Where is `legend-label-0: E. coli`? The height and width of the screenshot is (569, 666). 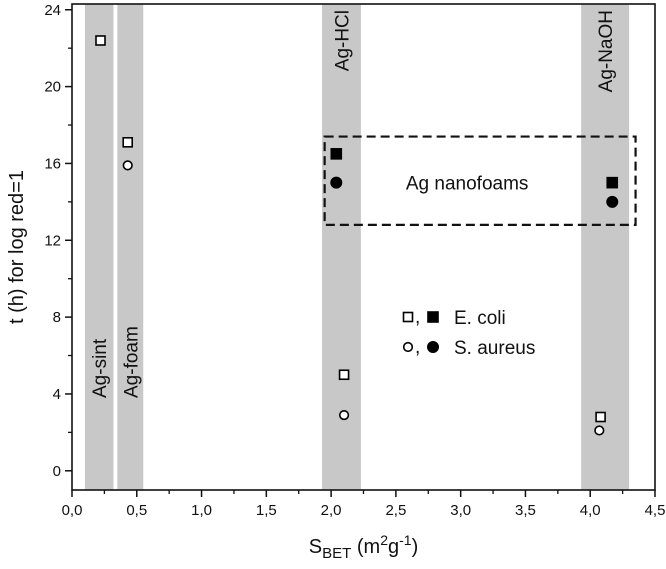
legend-label-0: E. coli is located at coordinates (480, 318).